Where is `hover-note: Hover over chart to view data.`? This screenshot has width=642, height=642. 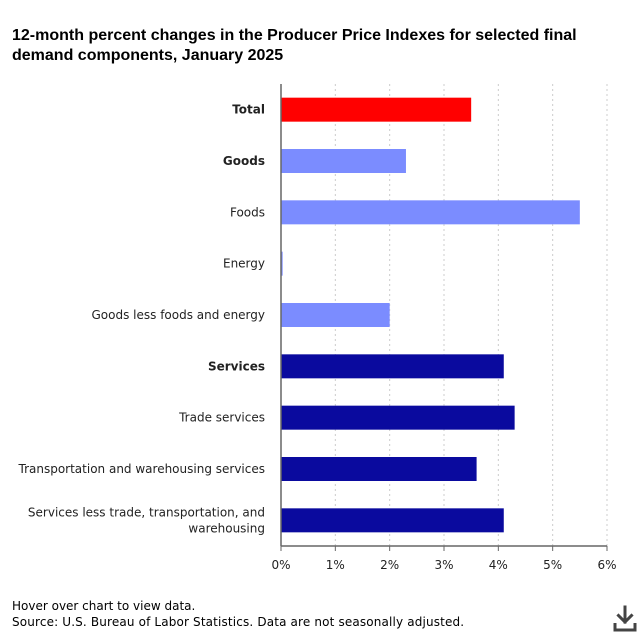 hover-note: Hover over chart to view data. is located at coordinates (104, 606).